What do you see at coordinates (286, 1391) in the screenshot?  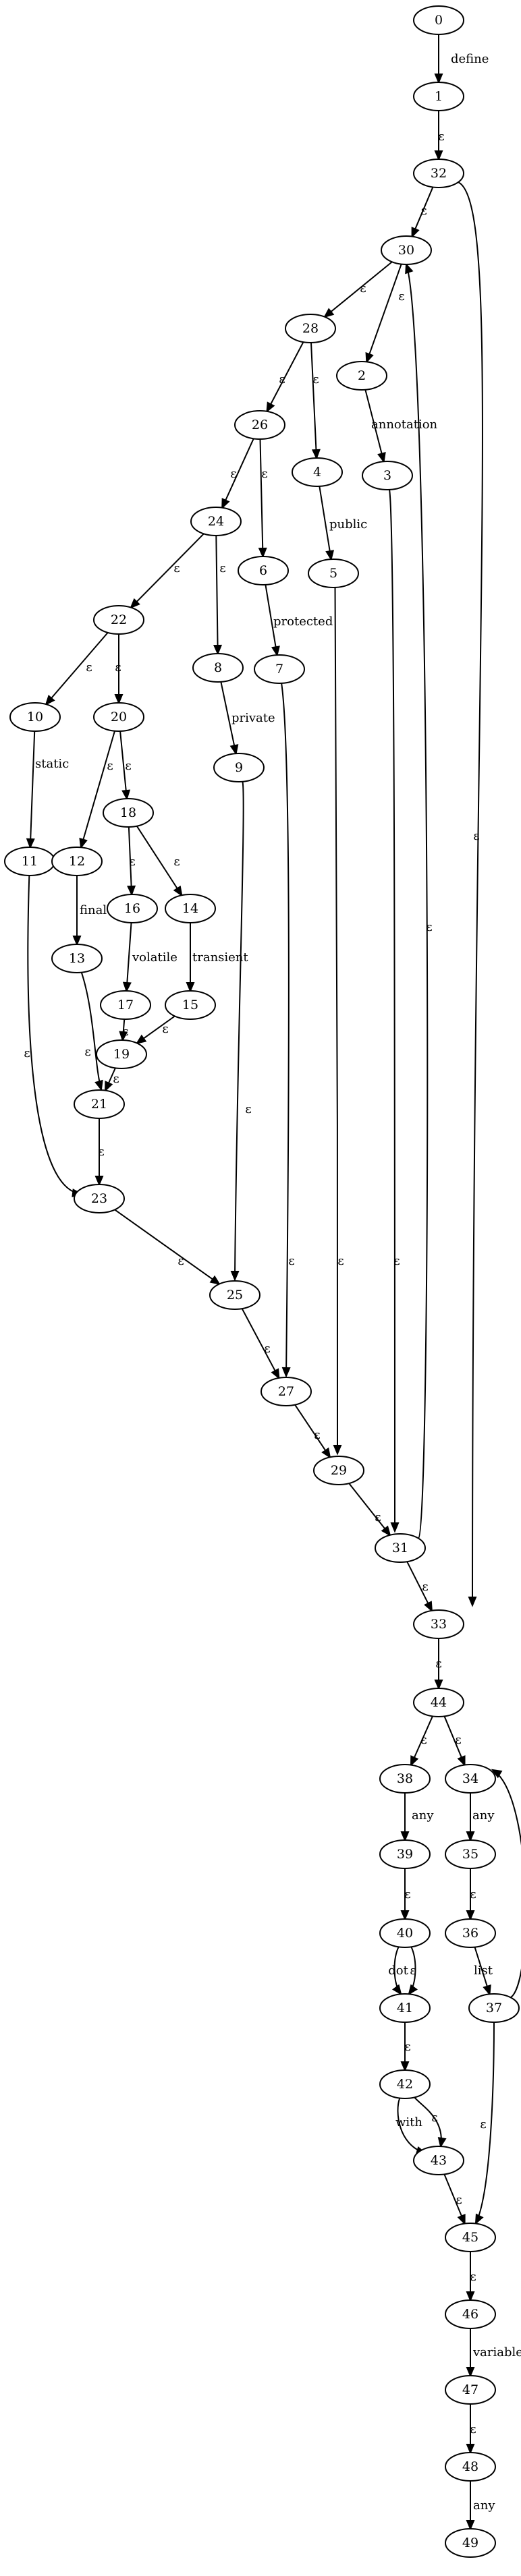 I see `state-node-27: 27` at bounding box center [286, 1391].